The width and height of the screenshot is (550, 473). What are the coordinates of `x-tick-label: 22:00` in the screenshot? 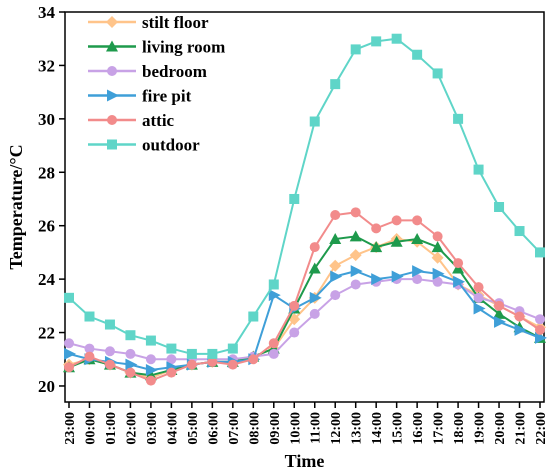 It's located at (541, 428).